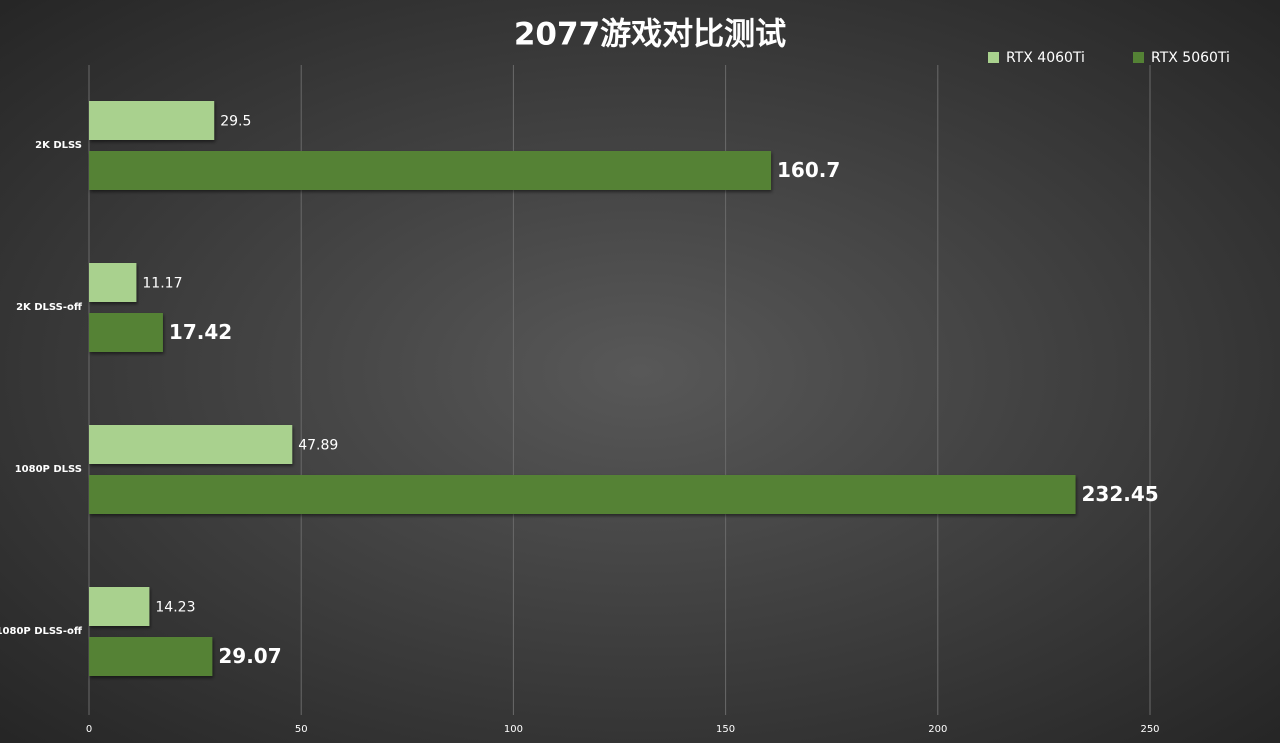 The width and height of the screenshot is (1280, 743). Describe the element at coordinates (200, 332) in the screenshot. I see `value-label: 17.42` at that location.